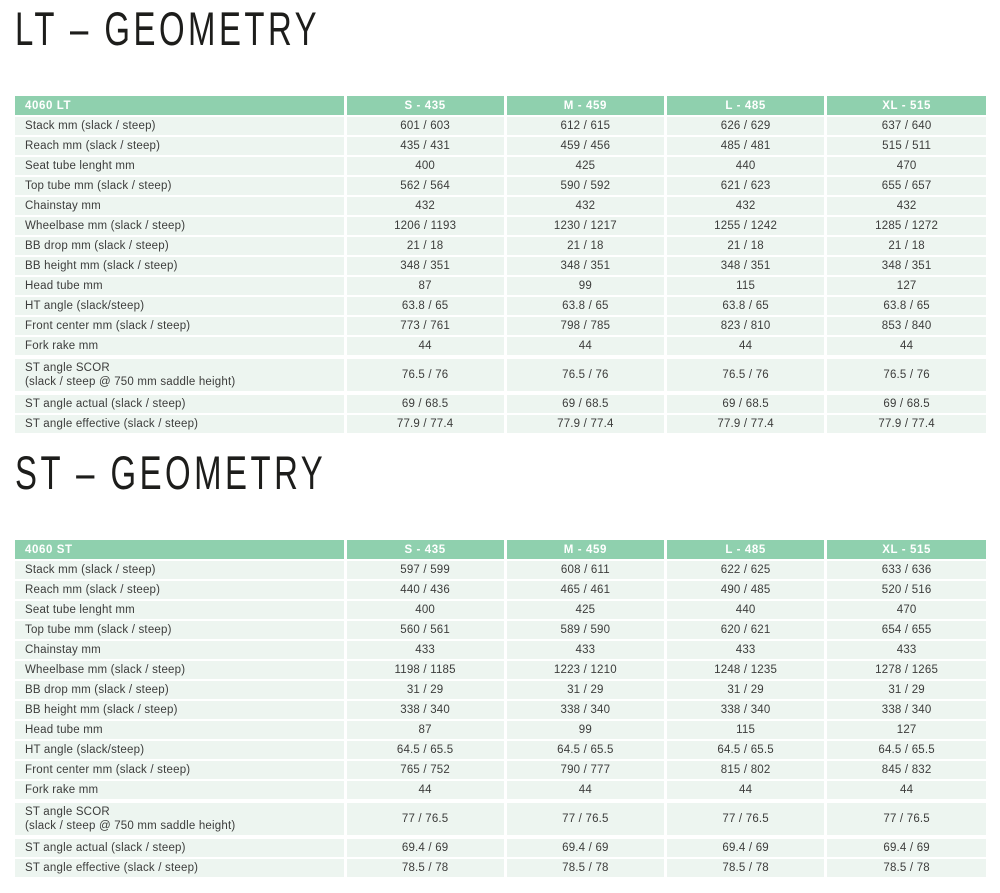 The width and height of the screenshot is (1000, 893). I want to click on table-row: Chainstay mm 433 433 433 433, so click(500, 649).